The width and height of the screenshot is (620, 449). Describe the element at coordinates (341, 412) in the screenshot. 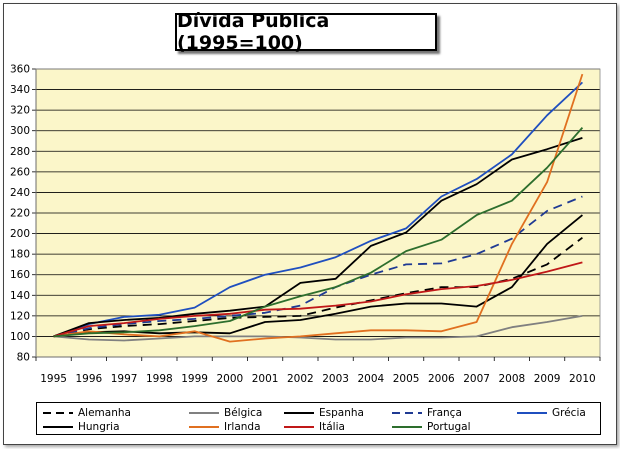

I see `legend-label: Espanha` at that location.